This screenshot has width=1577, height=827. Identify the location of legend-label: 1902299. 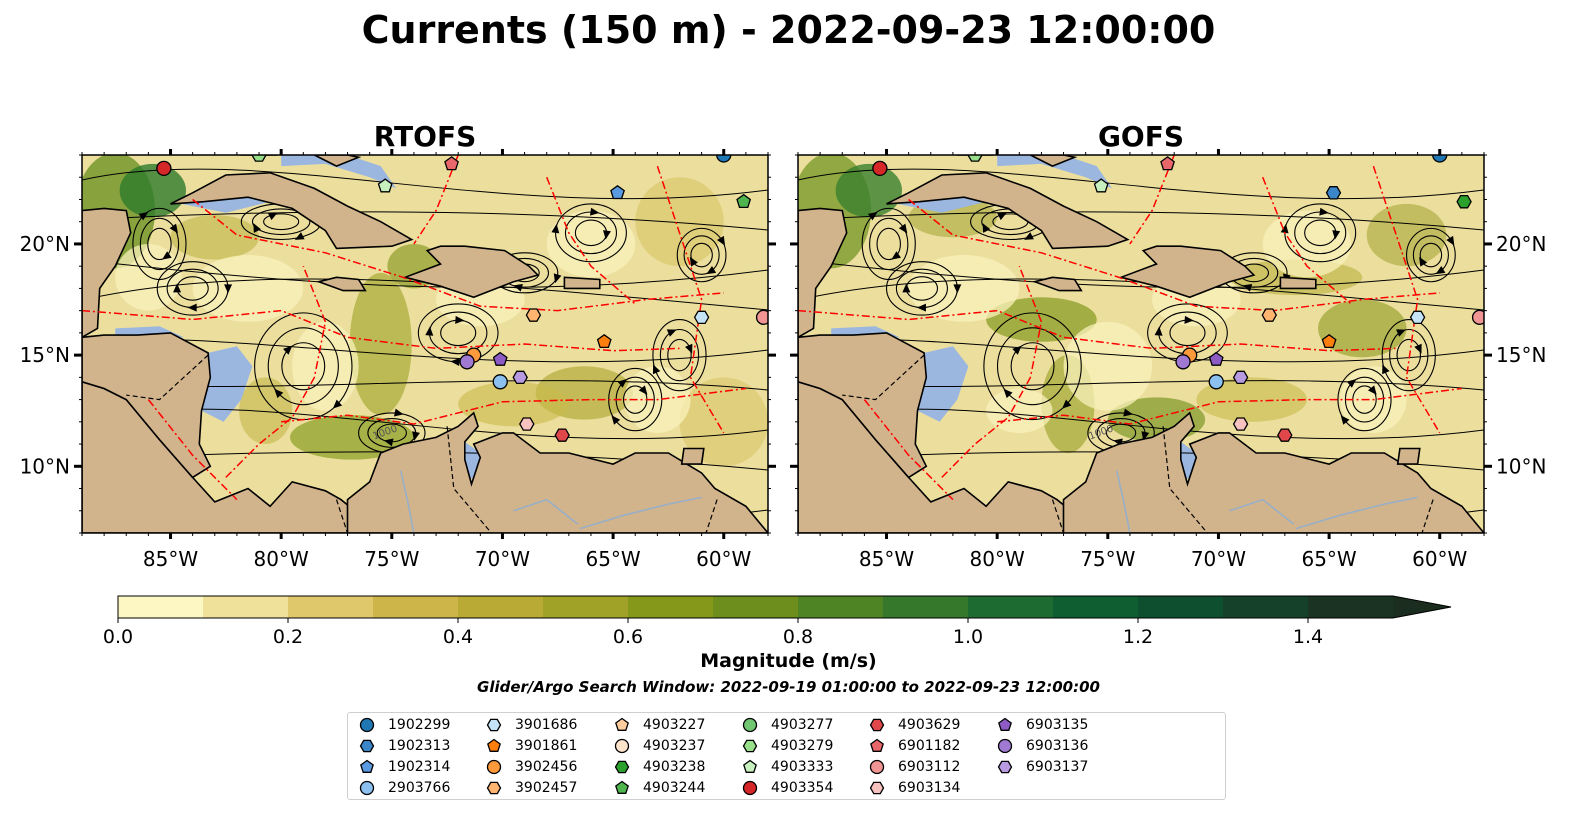
(419, 725).